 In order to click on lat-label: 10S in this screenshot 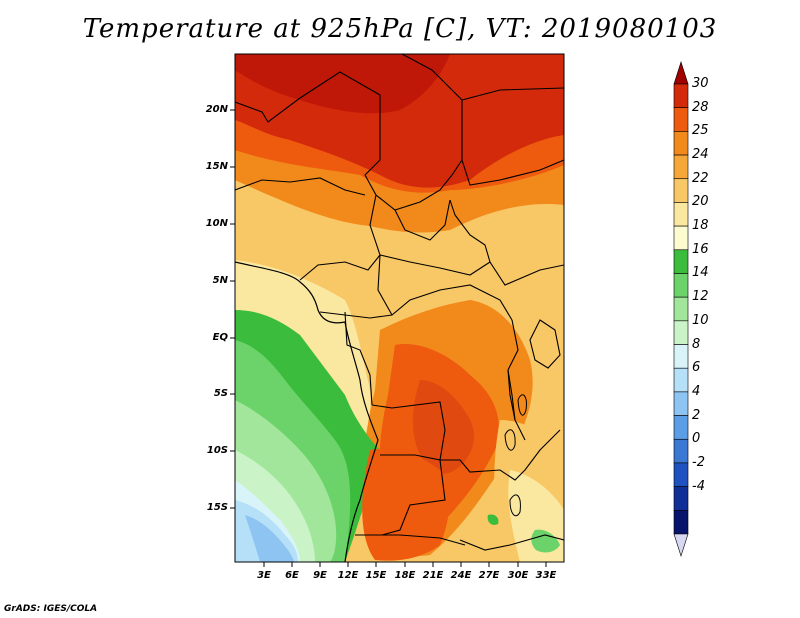, I will do `click(217, 450)`.